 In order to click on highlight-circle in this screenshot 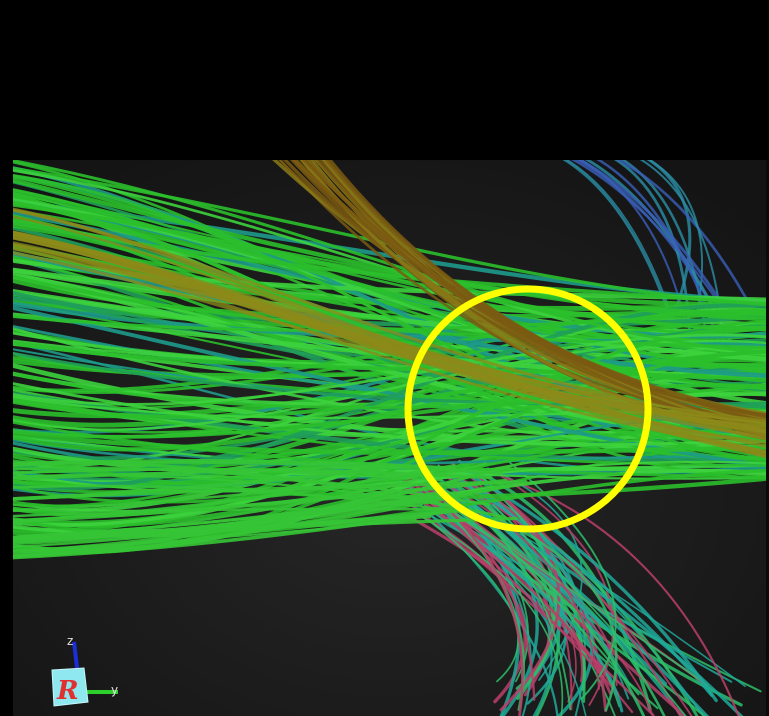, I will do `click(528, 409)`.